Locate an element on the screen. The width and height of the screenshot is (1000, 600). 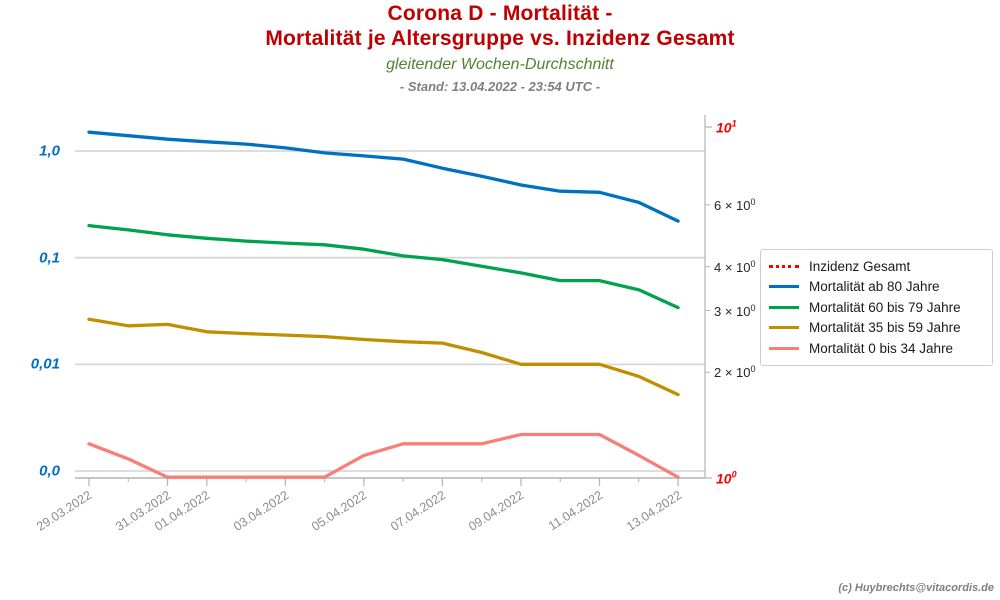
left-axis-tick-label: 0,1 is located at coordinates (49, 258).